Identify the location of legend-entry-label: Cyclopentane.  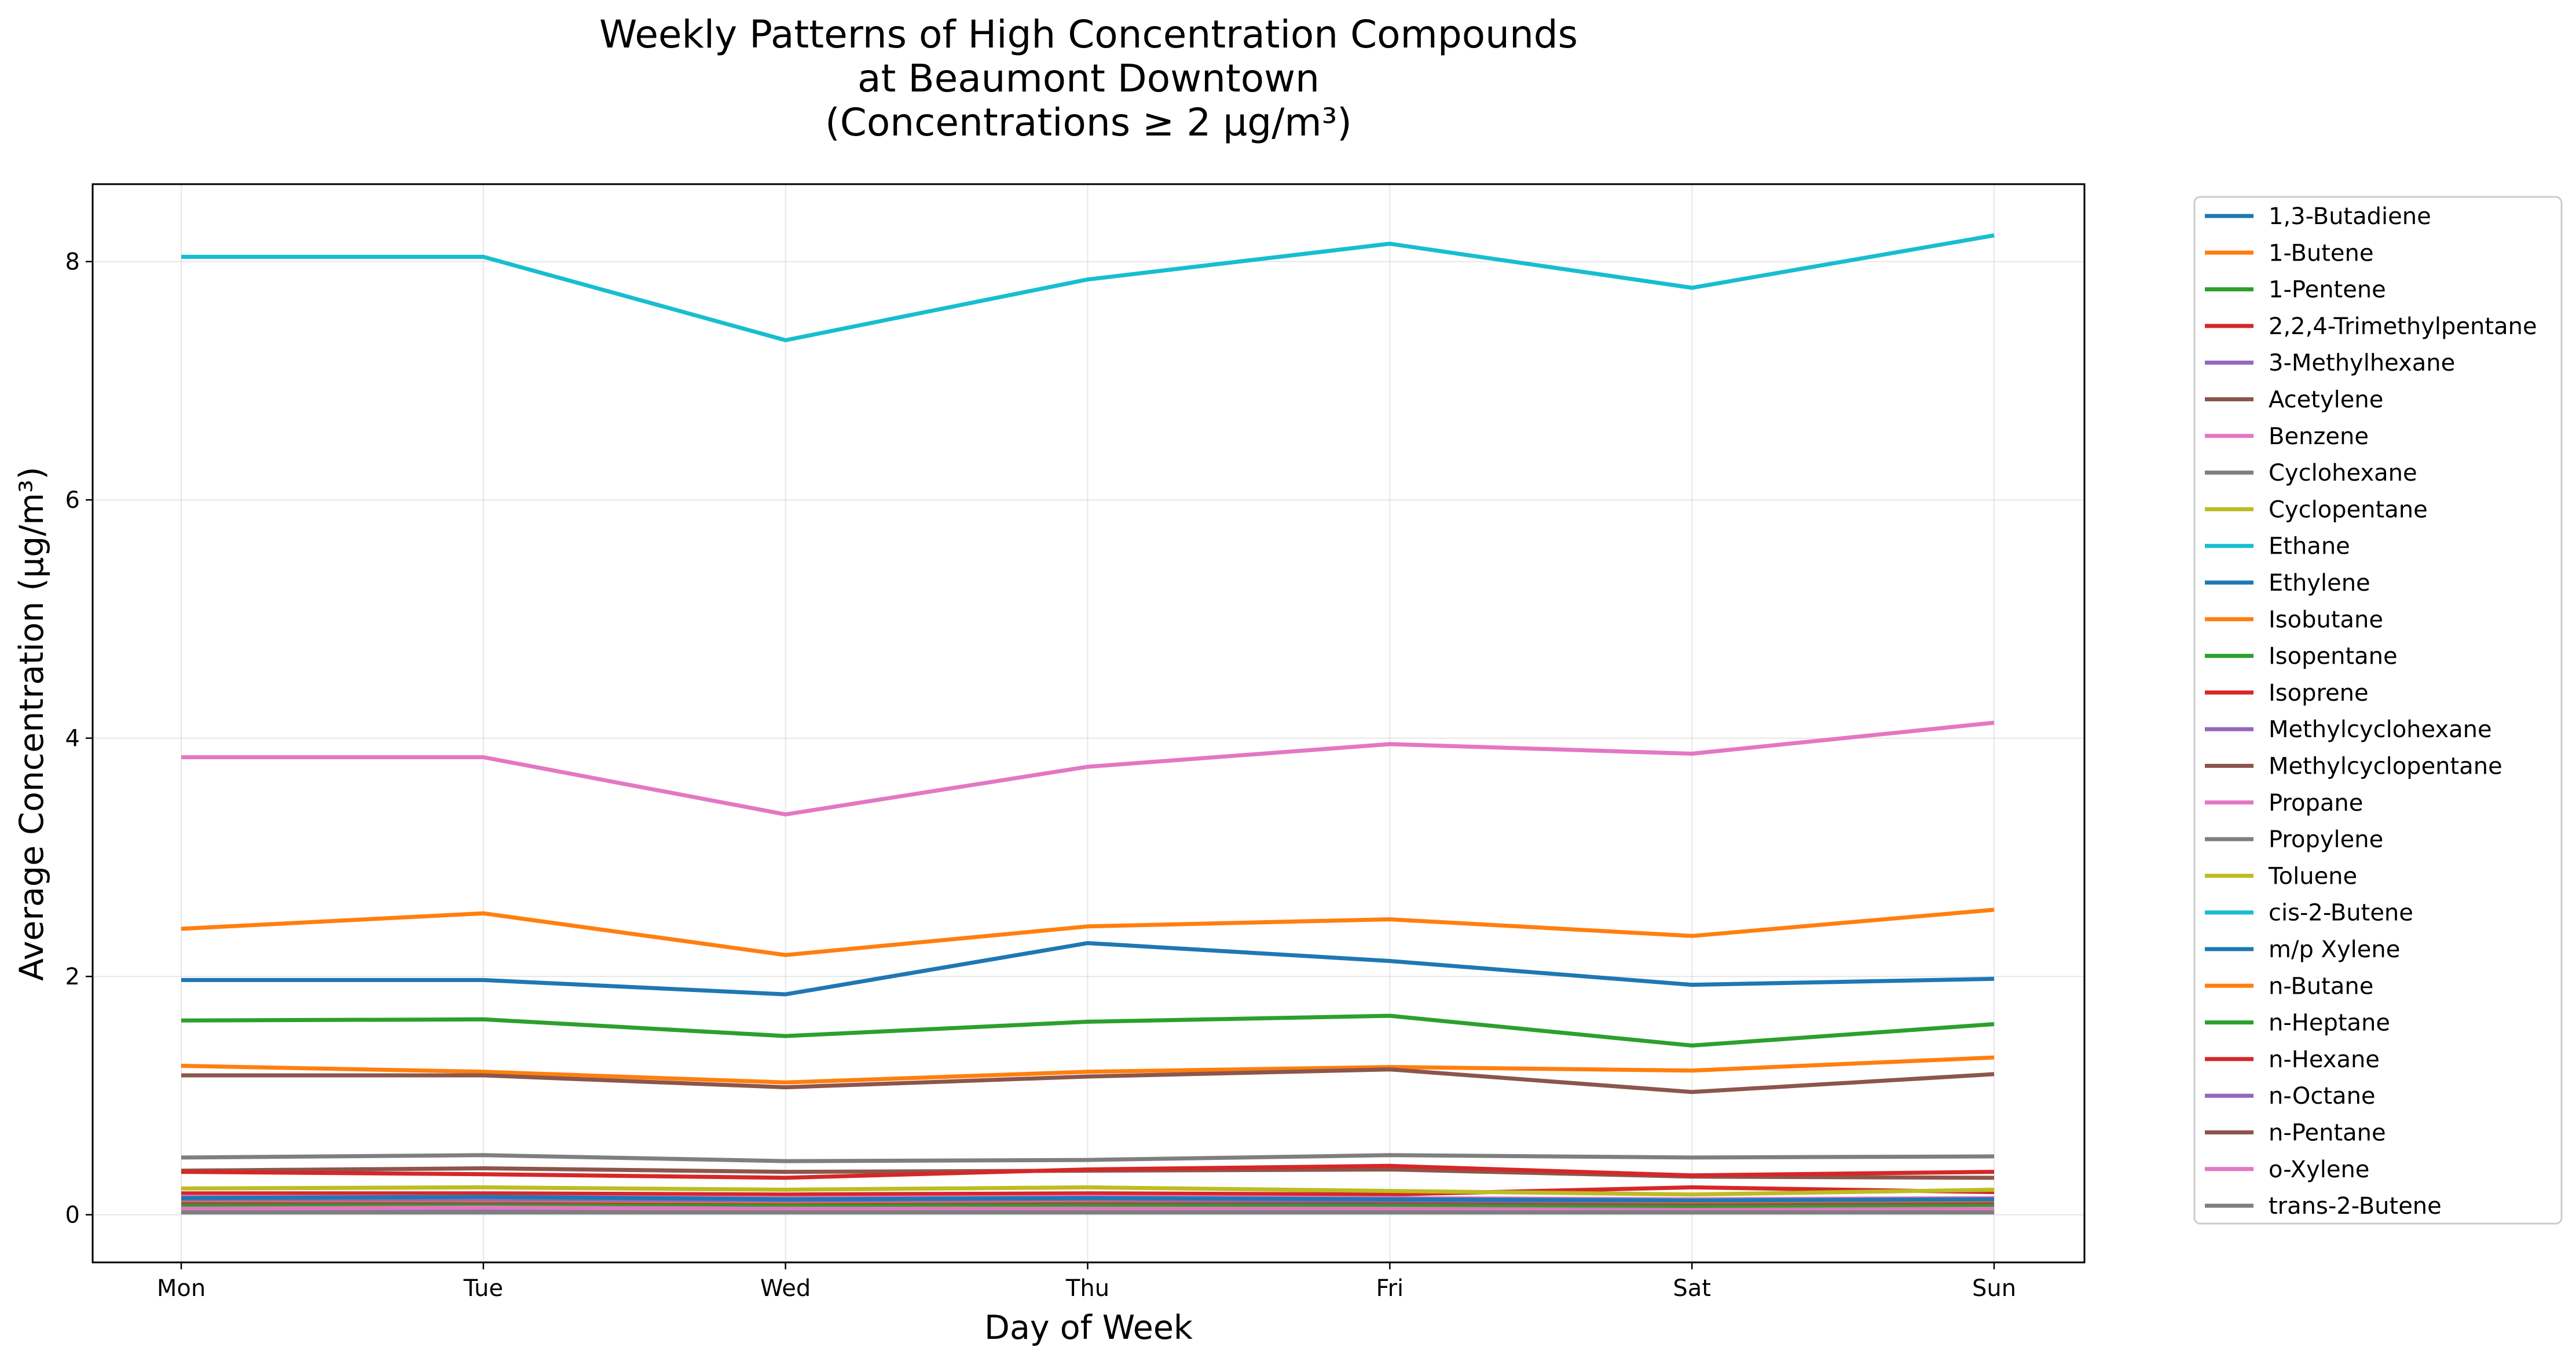
(2348, 510).